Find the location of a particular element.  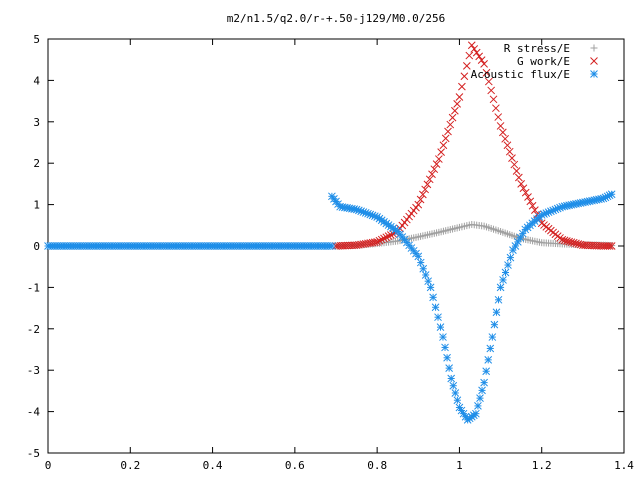

y-tick-label: -5 is located at coordinates (33, 453).